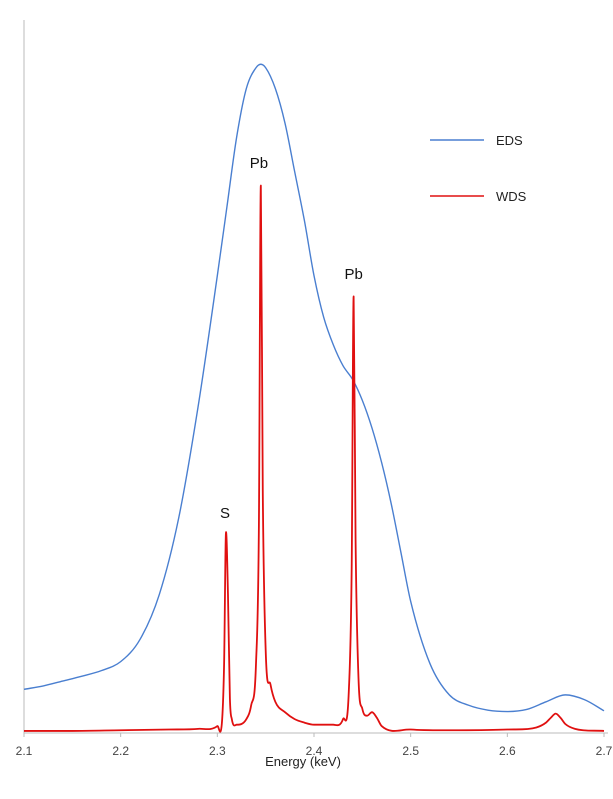  What do you see at coordinates (511, 196) in the screenshot?
I see `legend-label-wds: WDS` at bounding box center [511, 196].